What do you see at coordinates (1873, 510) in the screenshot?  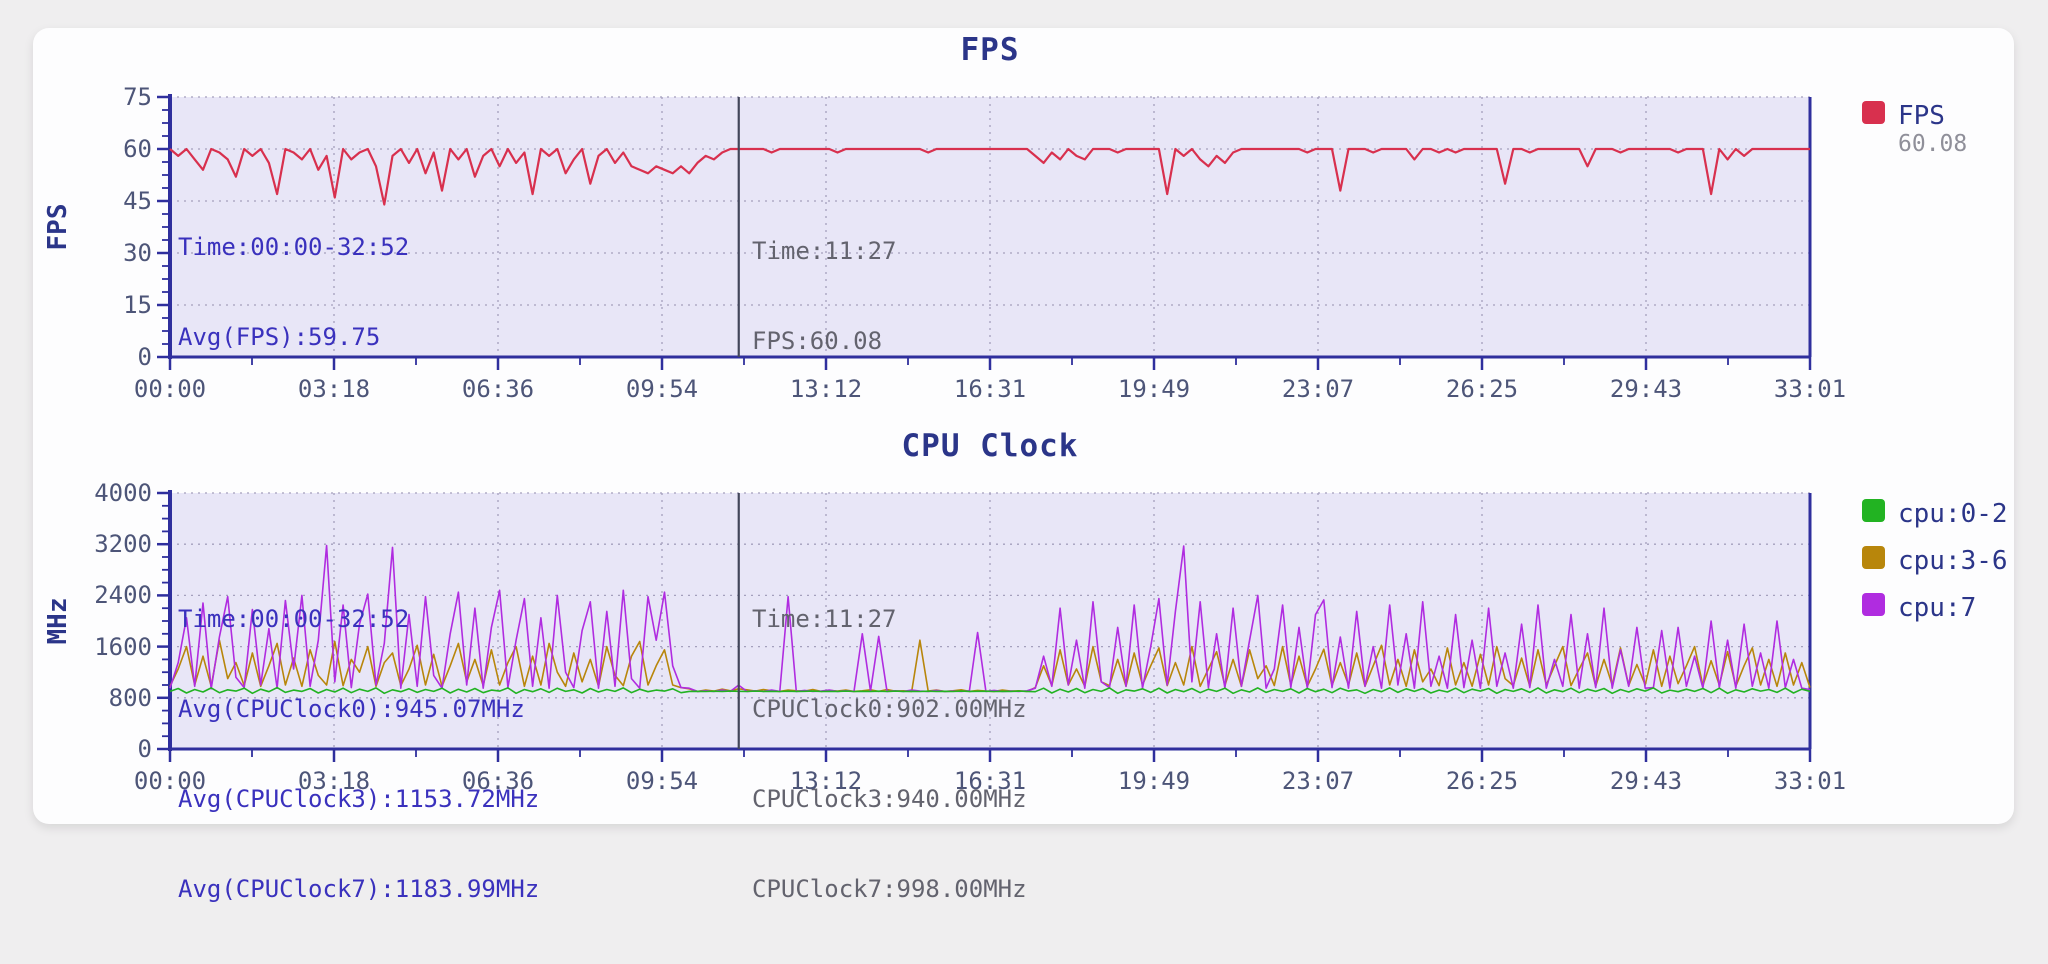 I see `cpu02-legend-swatch` at bounding box center [1873, 510].